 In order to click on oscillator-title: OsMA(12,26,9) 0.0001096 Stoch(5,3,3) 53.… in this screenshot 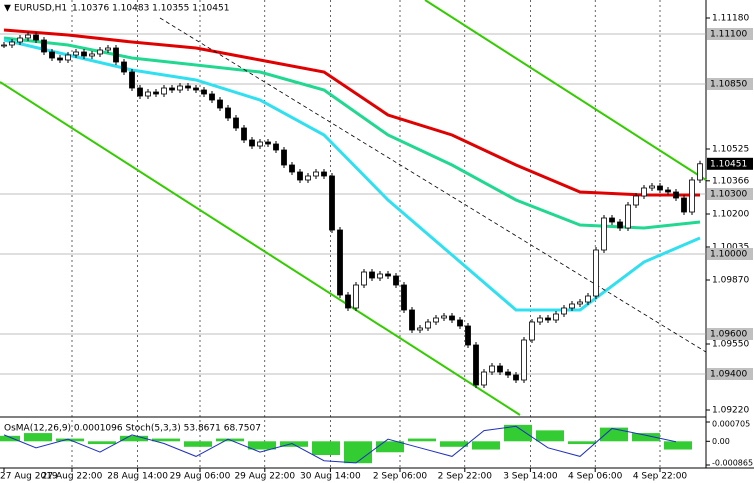, I will do `click(132, 429)`.